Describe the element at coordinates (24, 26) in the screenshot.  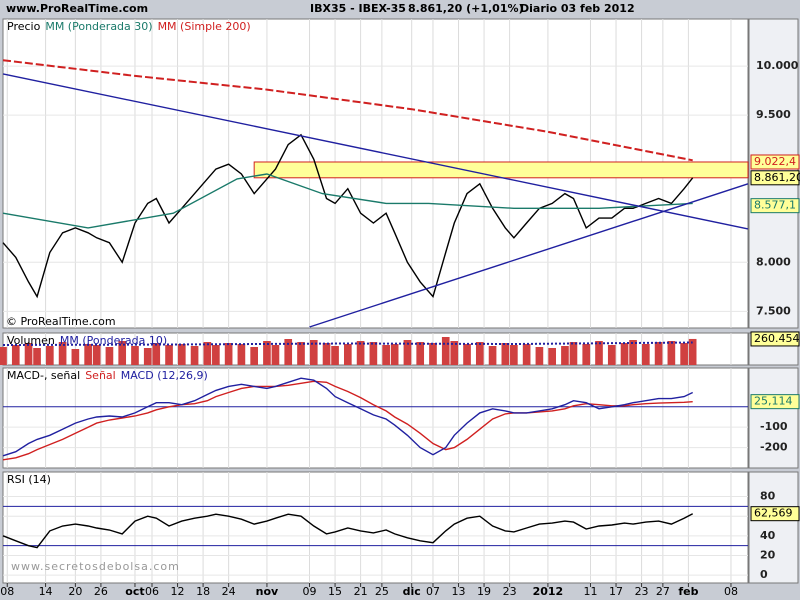
I see `legend-entry: Precio` at that location.